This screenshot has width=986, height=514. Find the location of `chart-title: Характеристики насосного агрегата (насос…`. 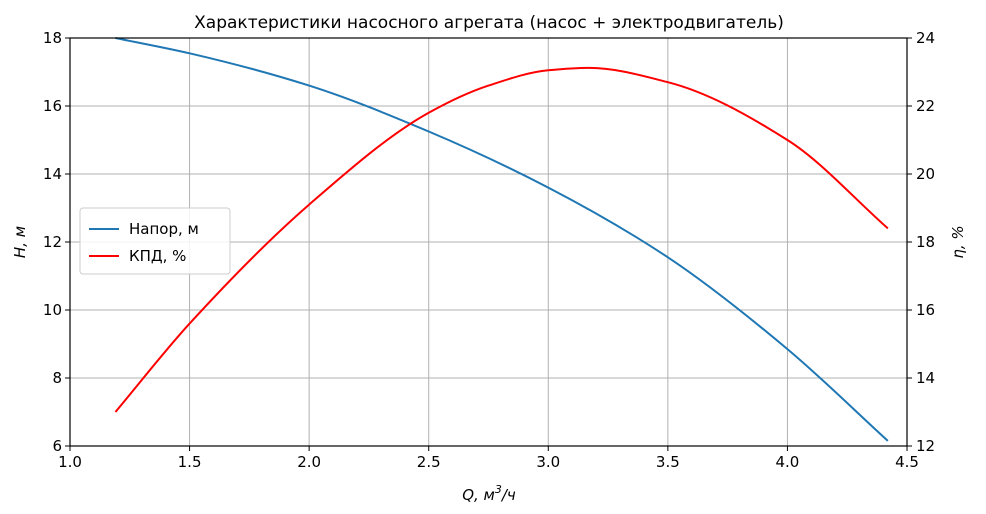

chart-title: Характеристики насосного агрегата (насос… is located at coordinates (489, 23).